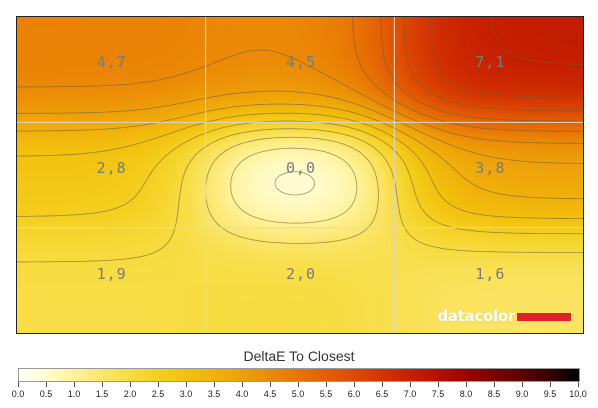 The height and width of the screenshot is (408, 598). I want to click on datacolor-logo-bar, so click(544, 317).